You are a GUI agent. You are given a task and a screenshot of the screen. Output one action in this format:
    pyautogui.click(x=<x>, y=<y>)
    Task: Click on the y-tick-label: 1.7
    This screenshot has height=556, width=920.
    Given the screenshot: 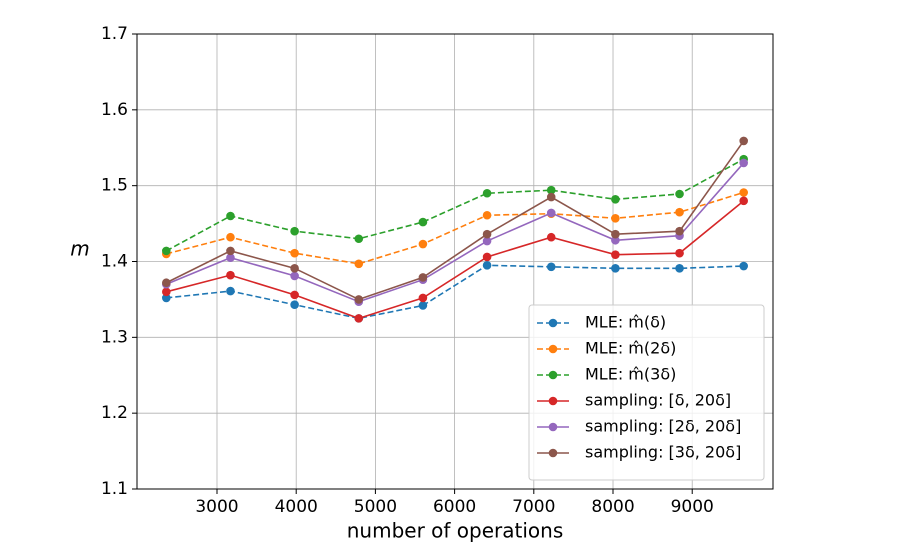 What is the action you would take?
    pyautogui.click(x=114, y=34)
    